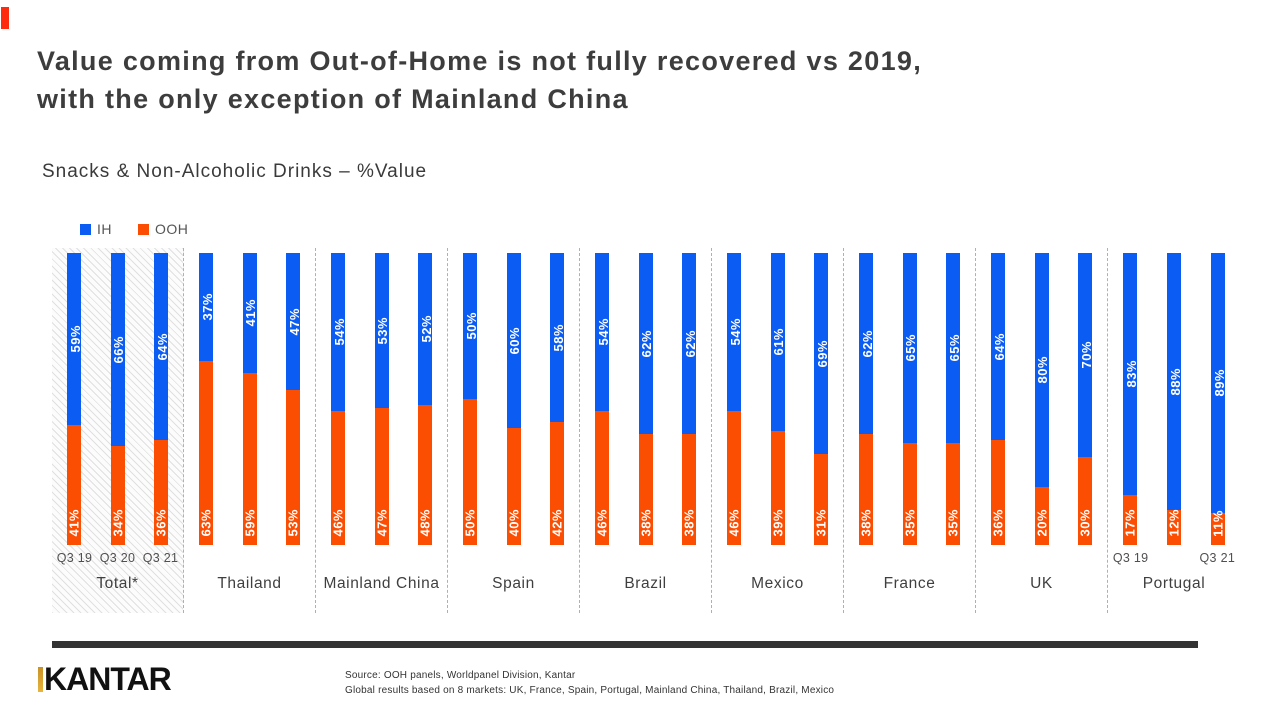  I want to click on ih-segment: 61%, so click(778, 342).